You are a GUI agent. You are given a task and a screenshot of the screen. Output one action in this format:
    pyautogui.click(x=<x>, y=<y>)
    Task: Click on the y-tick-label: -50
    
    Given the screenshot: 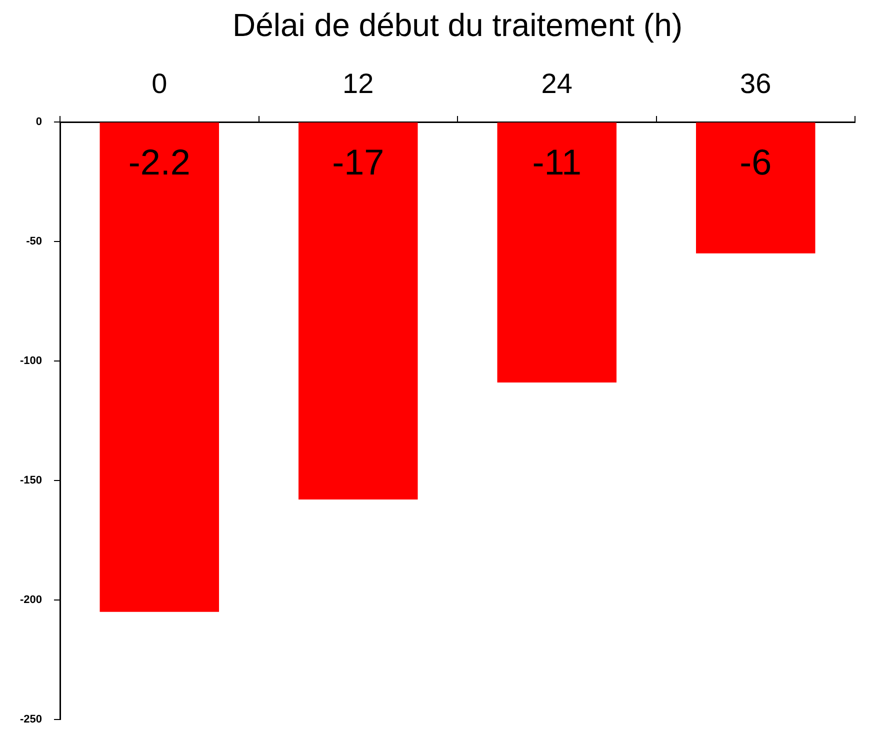 What is the action you would take?
    pyautogui.click(x=34, y=242)
    